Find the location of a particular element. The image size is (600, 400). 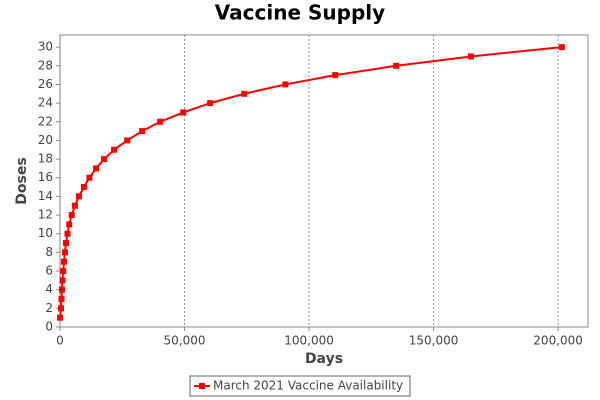

y-axis-label: Doses is located at coordinates (22, 180).